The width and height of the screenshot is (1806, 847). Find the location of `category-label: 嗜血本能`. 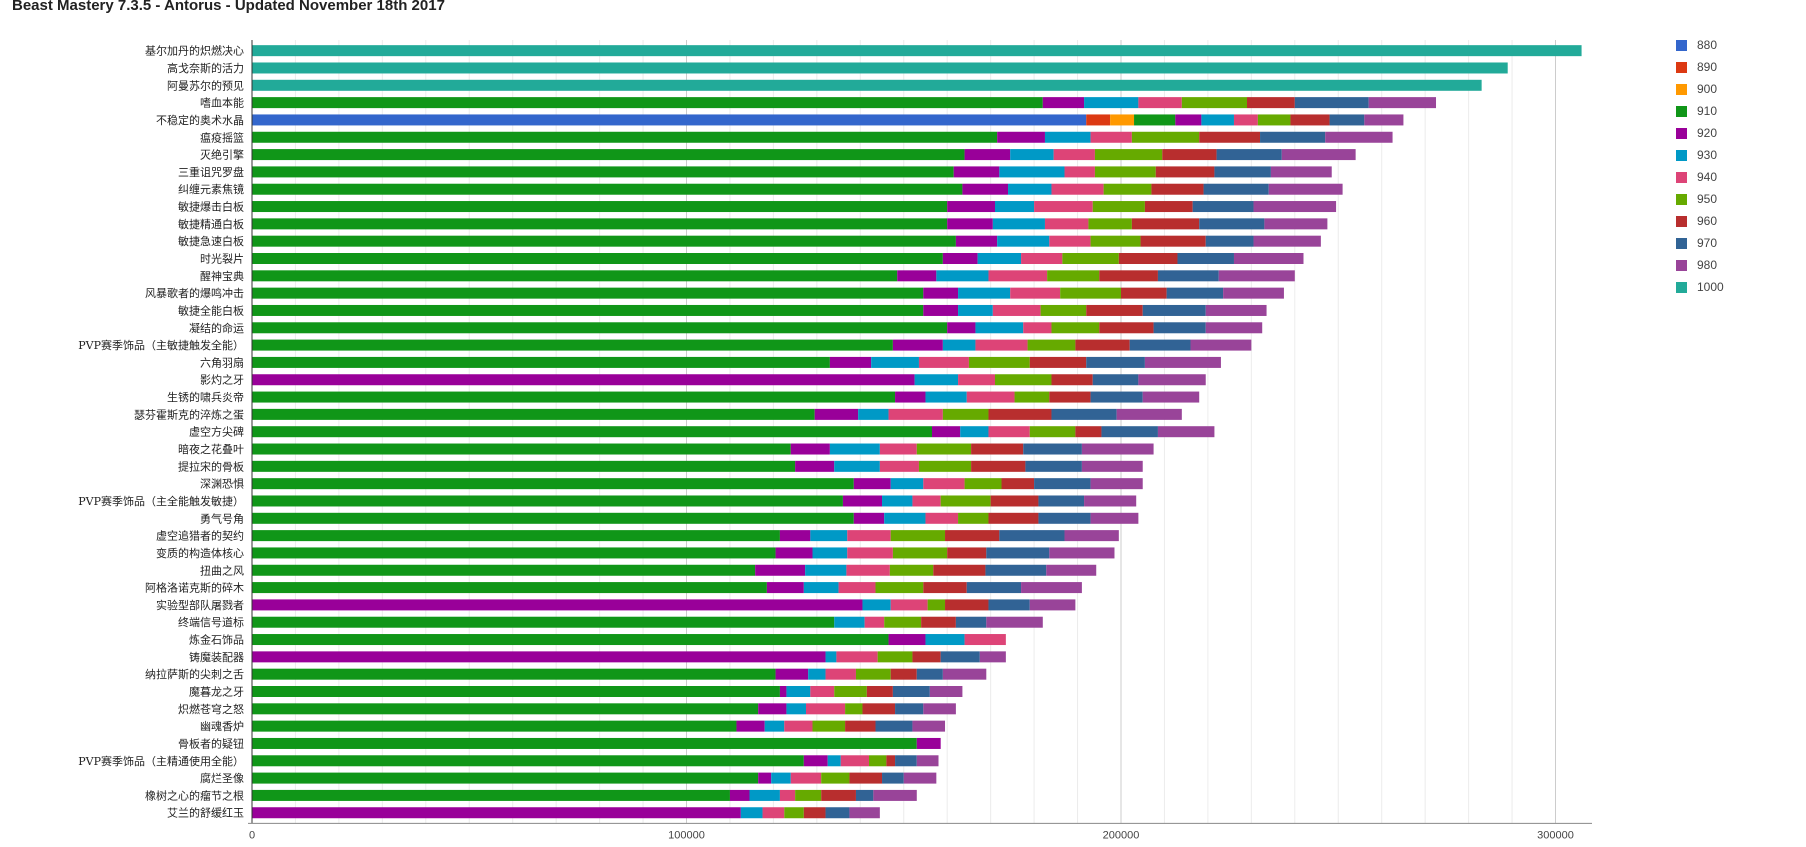

category-label: 嗜血本能 is located at coordinates (222, 103).